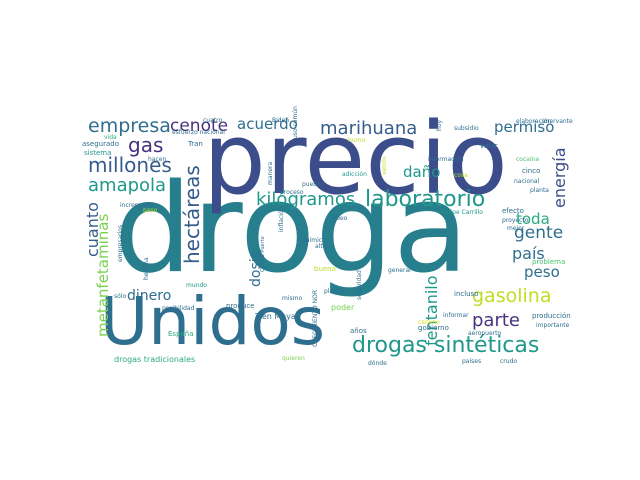 The height and width of the screenshot is (480, 640). What do you see at coordinates (127, 185) in the screenshot?
I see `cloud-word: amapola` at bounding box center [127, 185].